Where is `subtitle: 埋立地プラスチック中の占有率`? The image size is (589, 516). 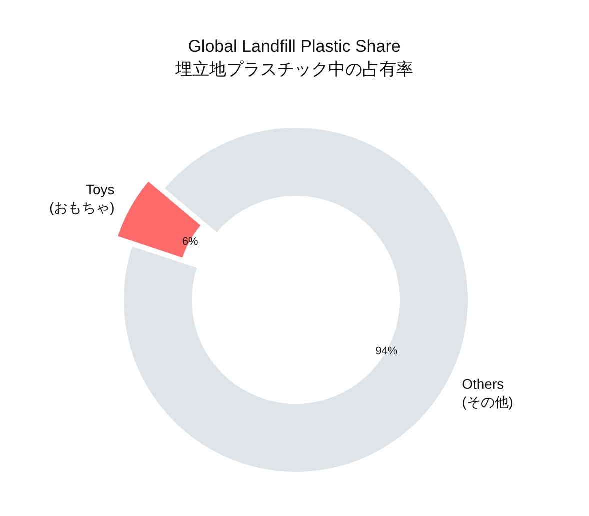
subtitle: 埋立地プラスチック中の占有率 is located at coordinates (295, 69).